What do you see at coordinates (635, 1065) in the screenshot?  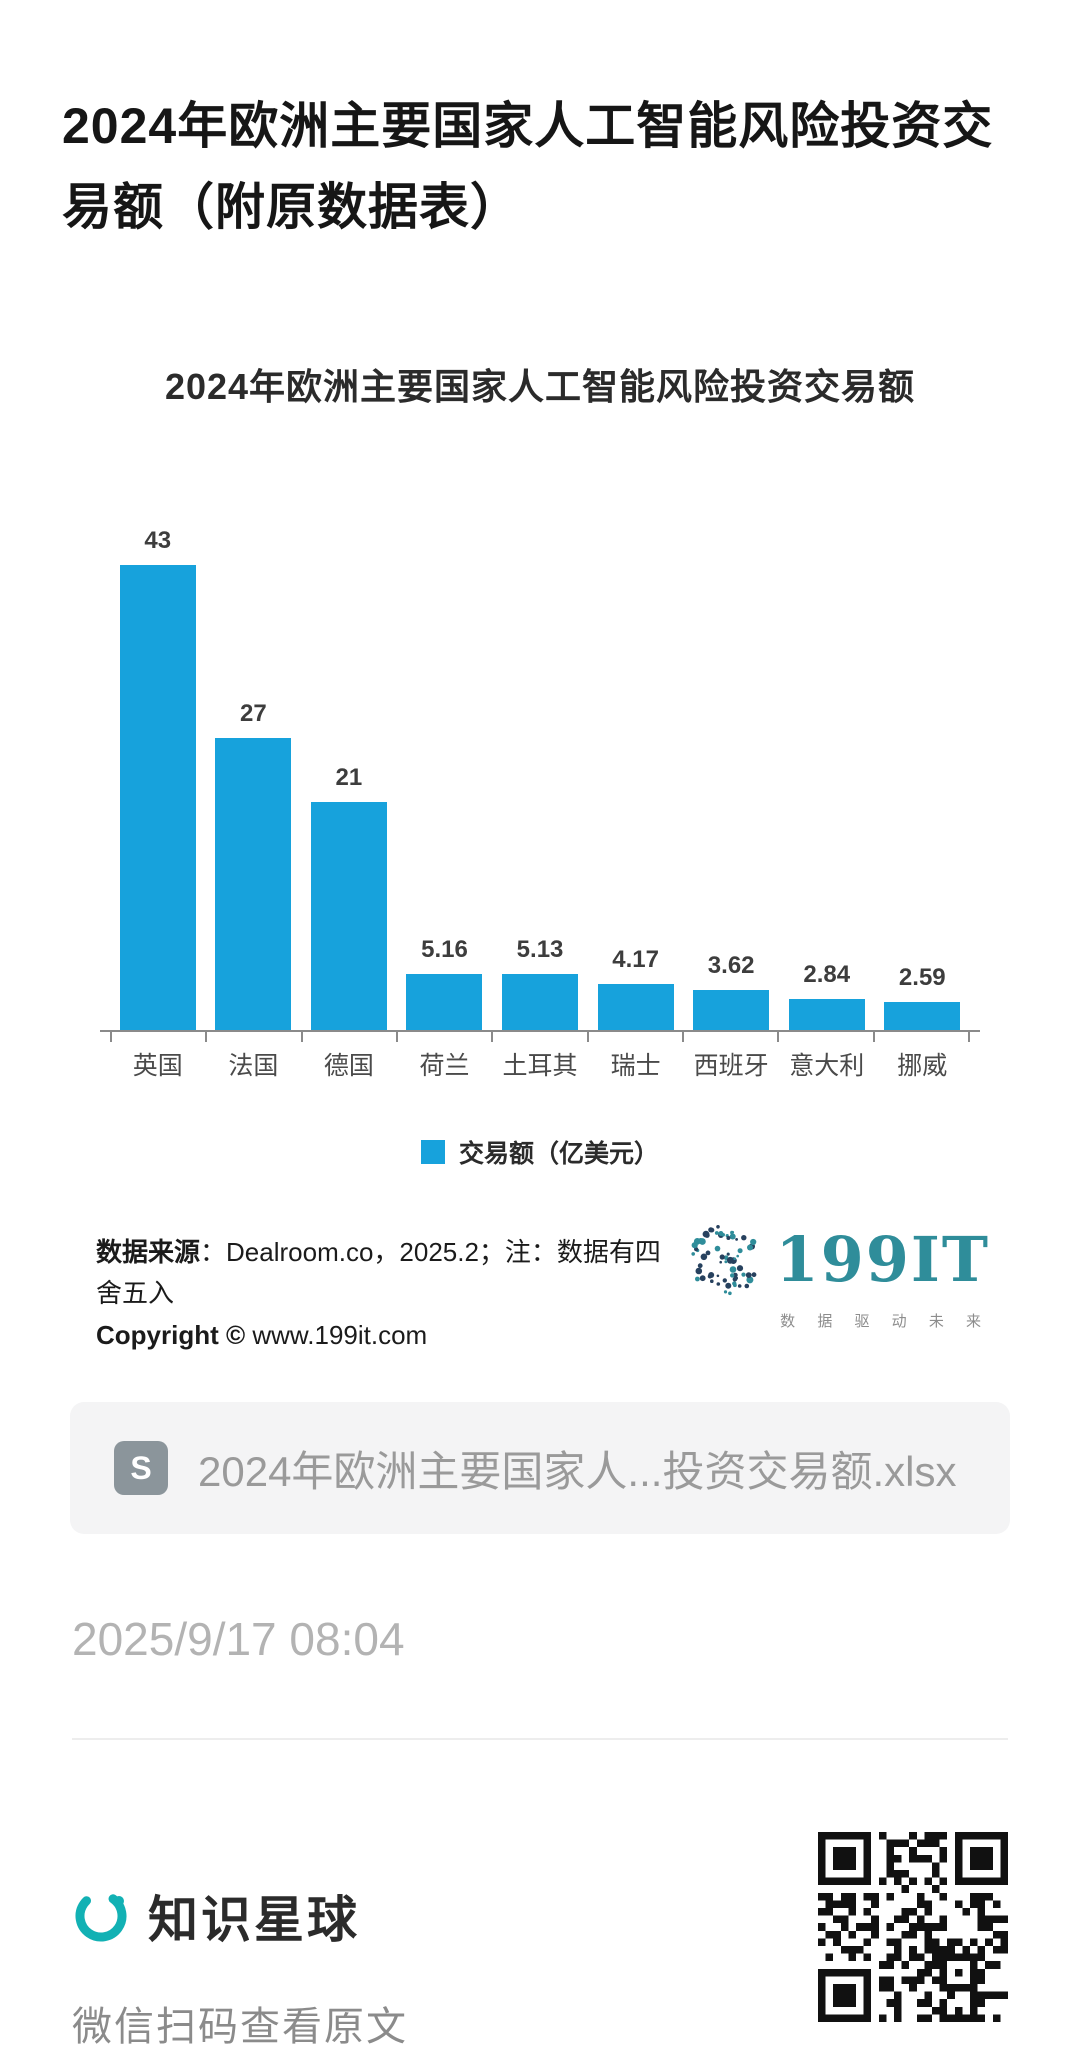 I see `category-label: 瑞士` at bounding box center [635, 1065].